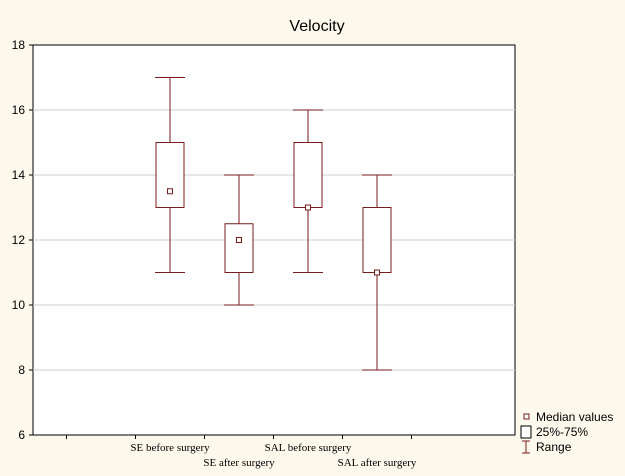  Describe the element at coordinates (21, 370) in the screenshot. I see `y-tick-label: 8` at that location.